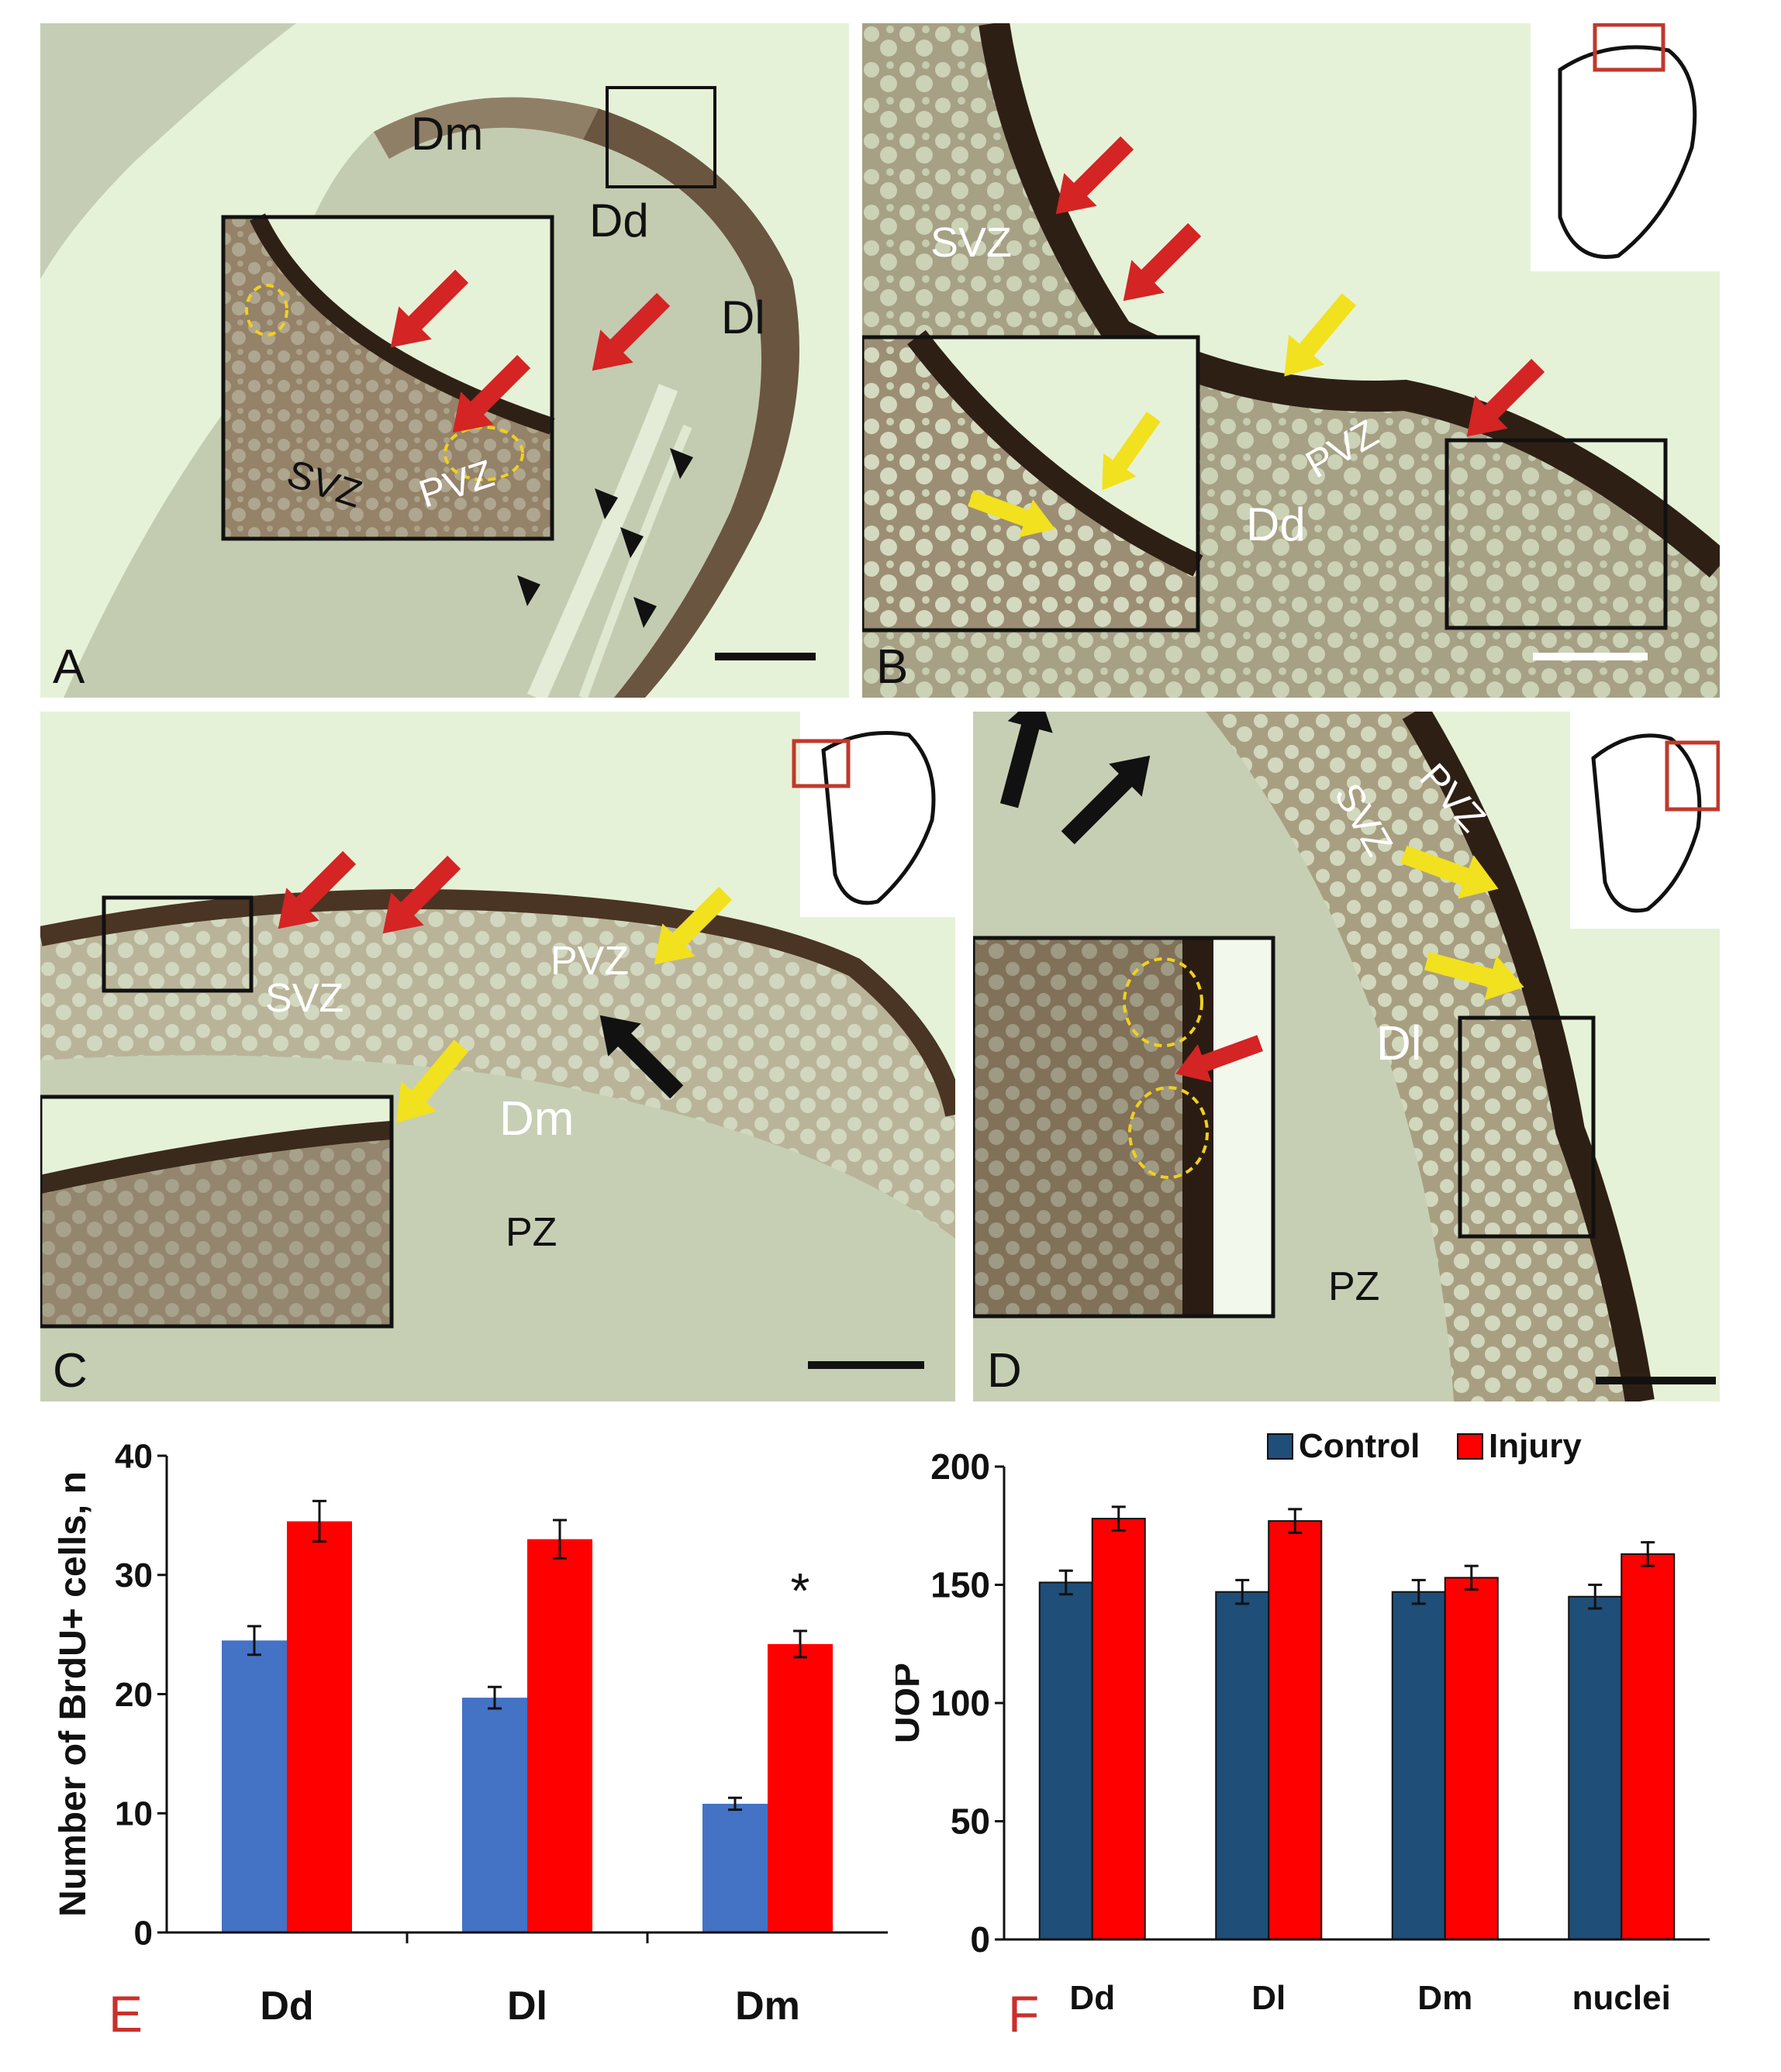 The image size is (1781, 2072). I want to click on chart-e: Dd Dl Dm 0 10 20 30 40 Number of BrdU+ cells, n *, so click(471, 1733).